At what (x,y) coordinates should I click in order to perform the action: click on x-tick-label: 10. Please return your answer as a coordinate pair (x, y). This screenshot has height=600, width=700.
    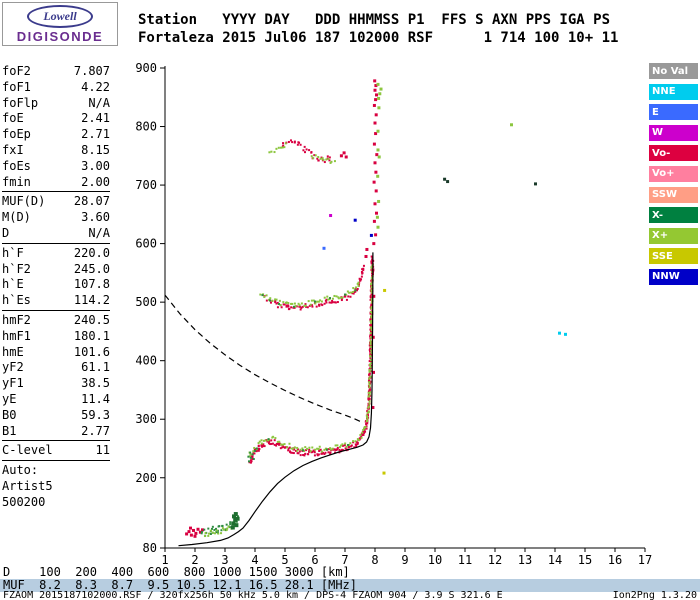
    Looking at the image, I should click on (435, 560).